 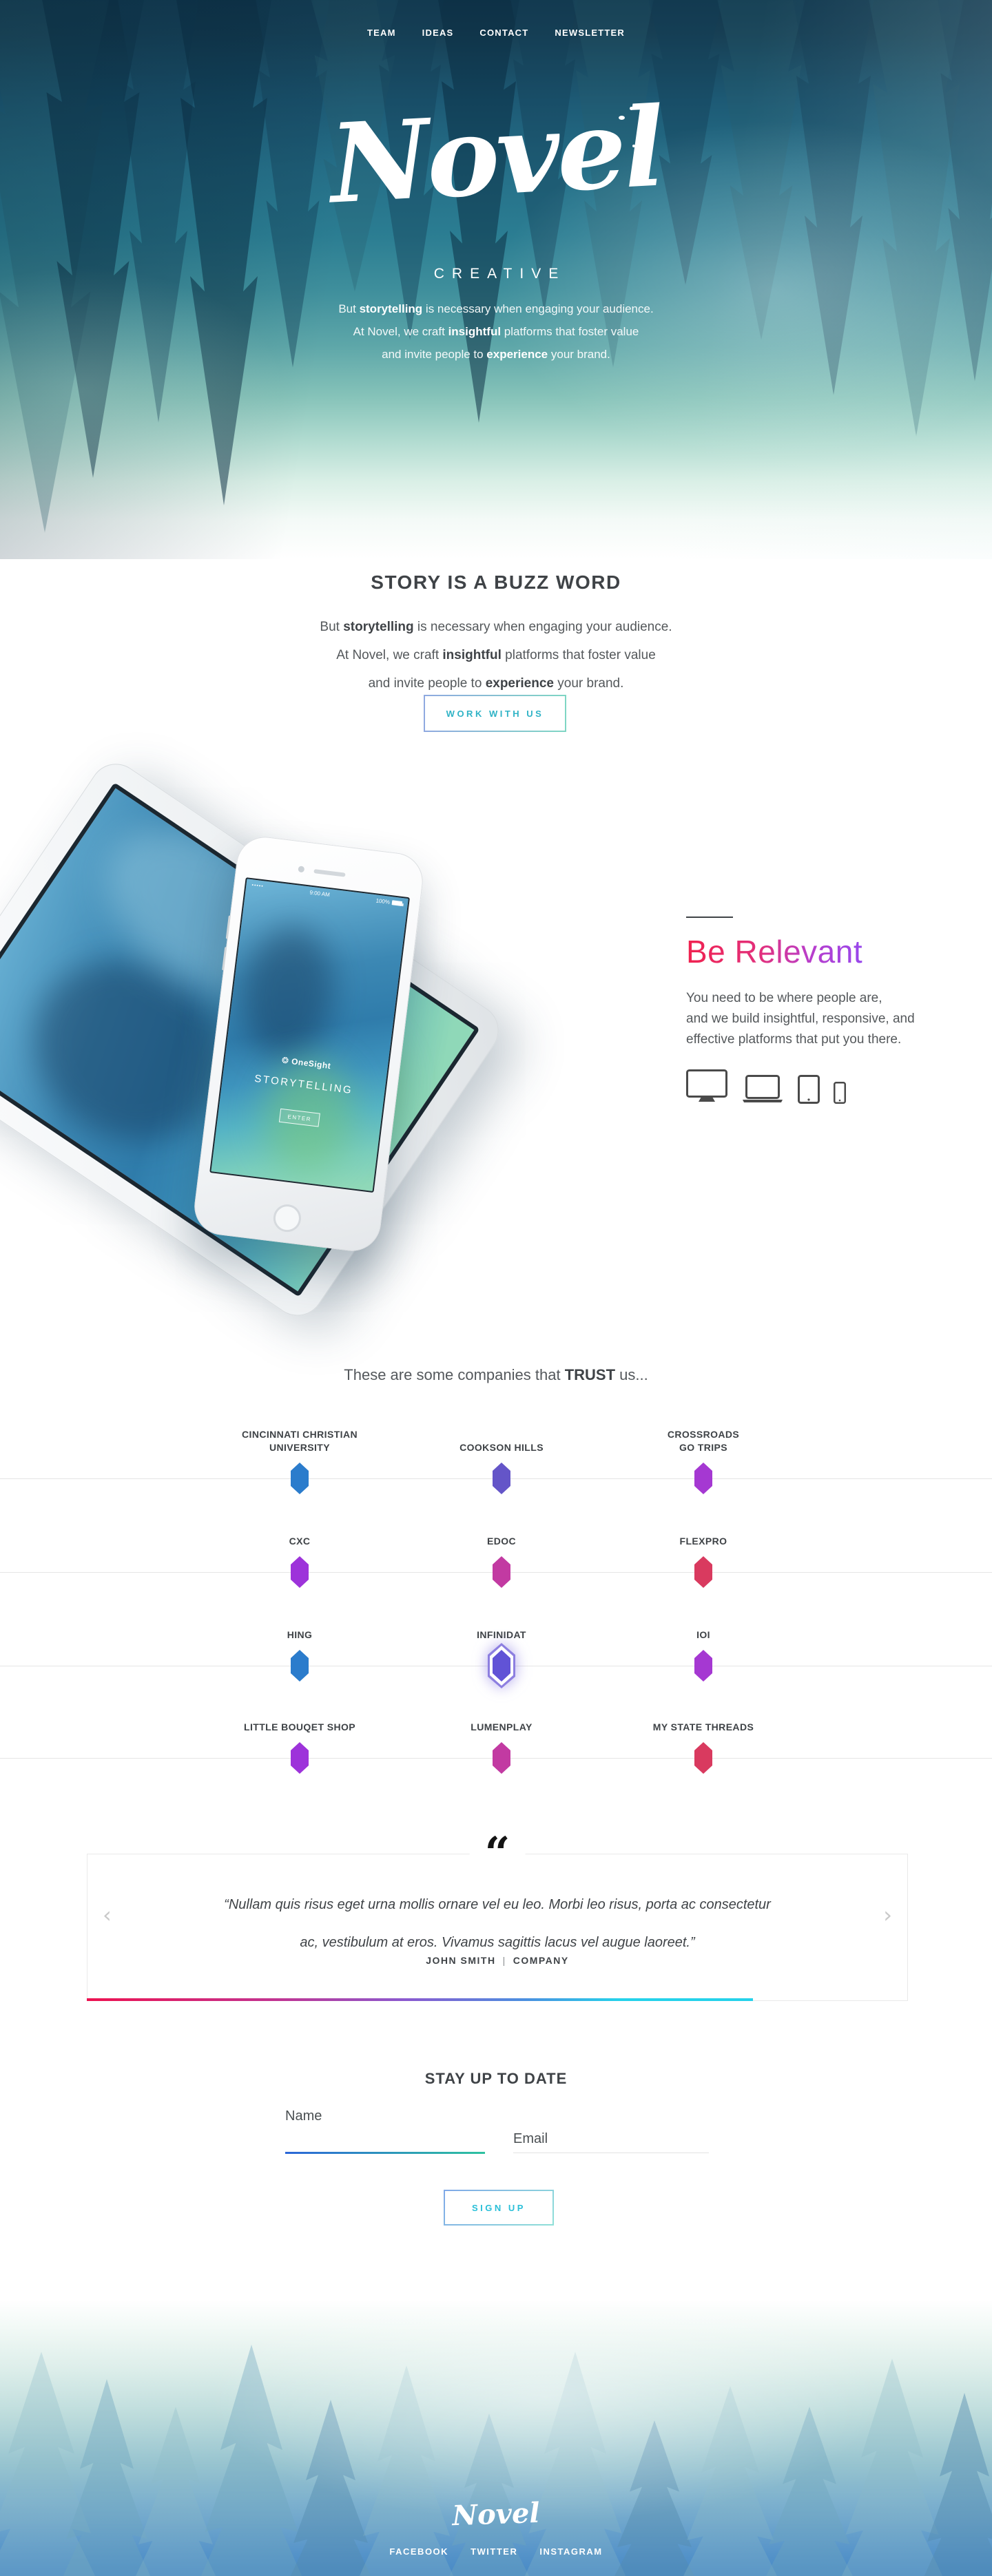 I want to click on footer-social-links: FACEBOOK TWITTER INSTAGRAM, so click(x=496, y=2551).